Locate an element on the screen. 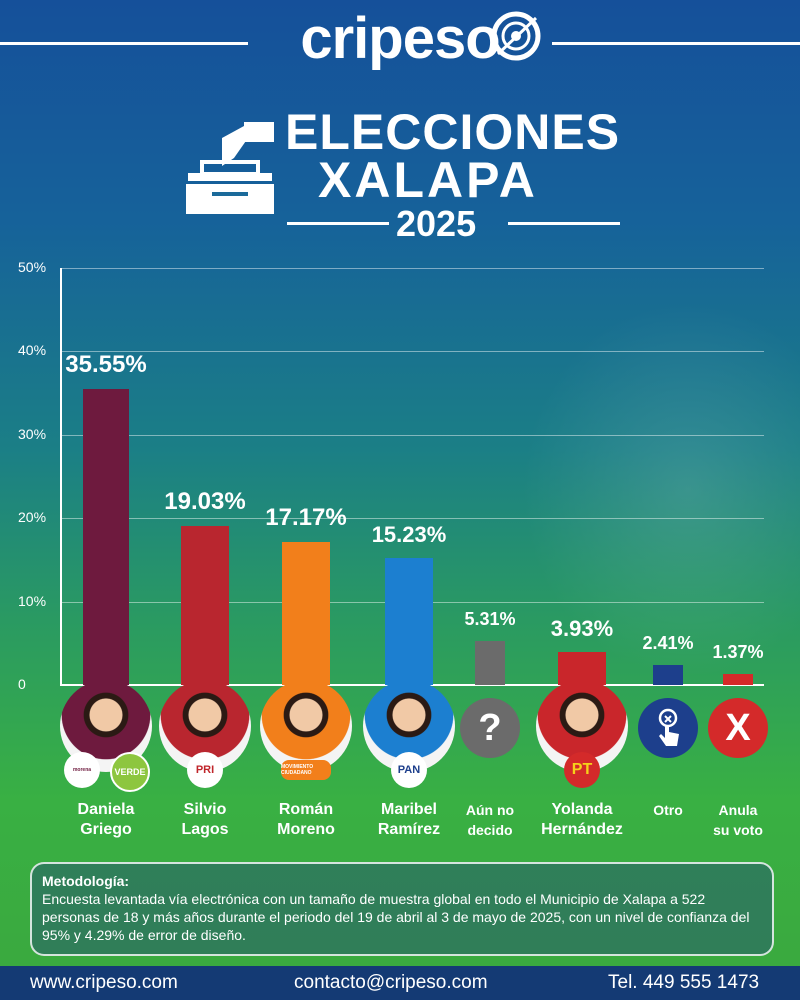 This screenshot has width=800, height=1000. name-line-1: Otro is located at coordinates (668, 810).